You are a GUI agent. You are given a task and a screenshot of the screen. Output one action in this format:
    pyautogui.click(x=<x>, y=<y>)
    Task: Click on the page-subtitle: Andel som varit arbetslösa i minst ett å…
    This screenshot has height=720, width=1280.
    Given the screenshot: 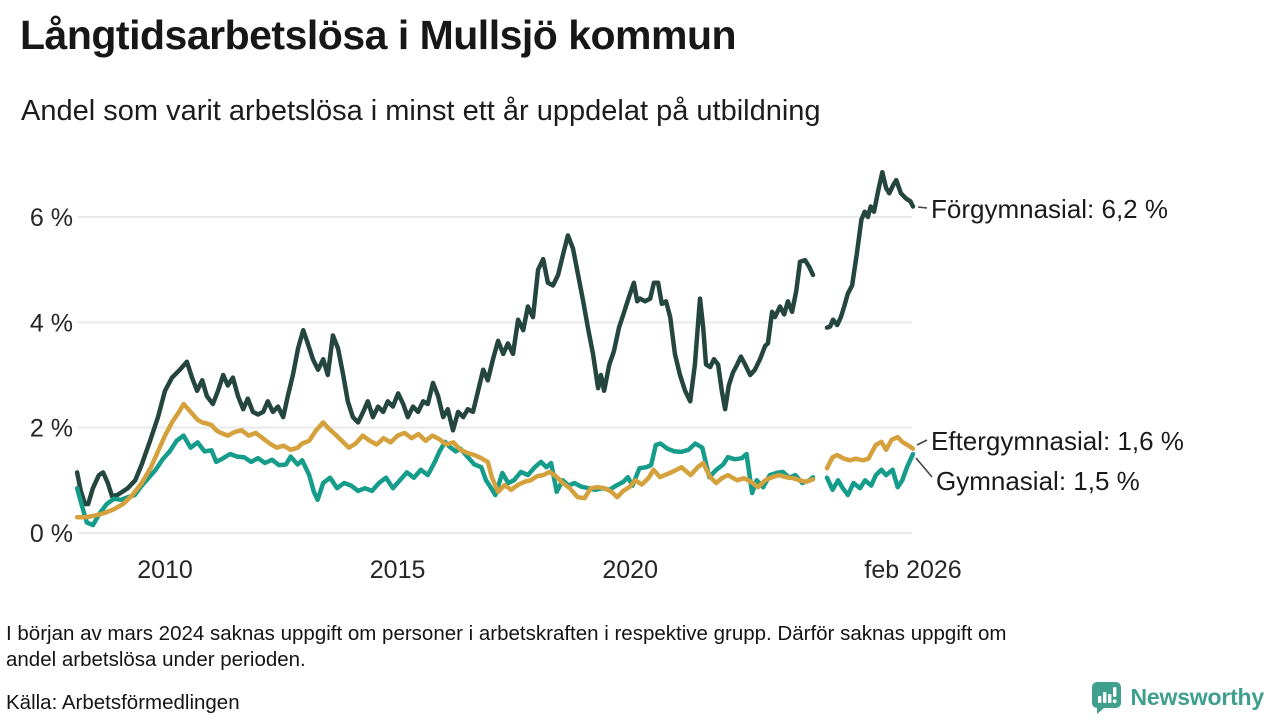 What is the action you would take?
    pyautogui.click(x=421, y=111)
    